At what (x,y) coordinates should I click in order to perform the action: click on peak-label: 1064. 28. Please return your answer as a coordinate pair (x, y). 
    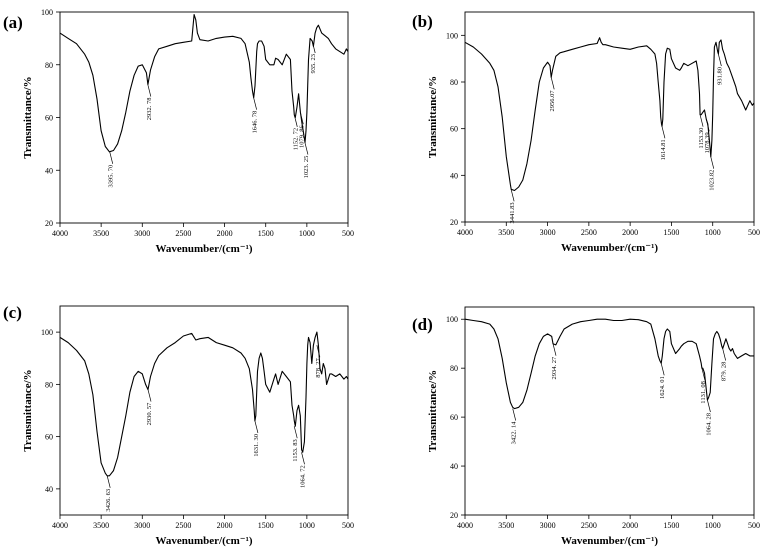
    Looking at the image, I should click on (708, 424).